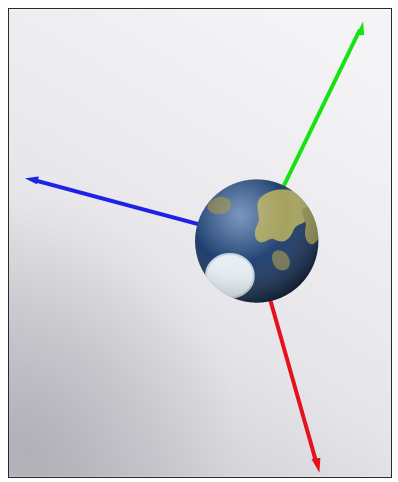 The image size is (398, 482). I want to click on y-axis-arrowhead, so click(360, 28).